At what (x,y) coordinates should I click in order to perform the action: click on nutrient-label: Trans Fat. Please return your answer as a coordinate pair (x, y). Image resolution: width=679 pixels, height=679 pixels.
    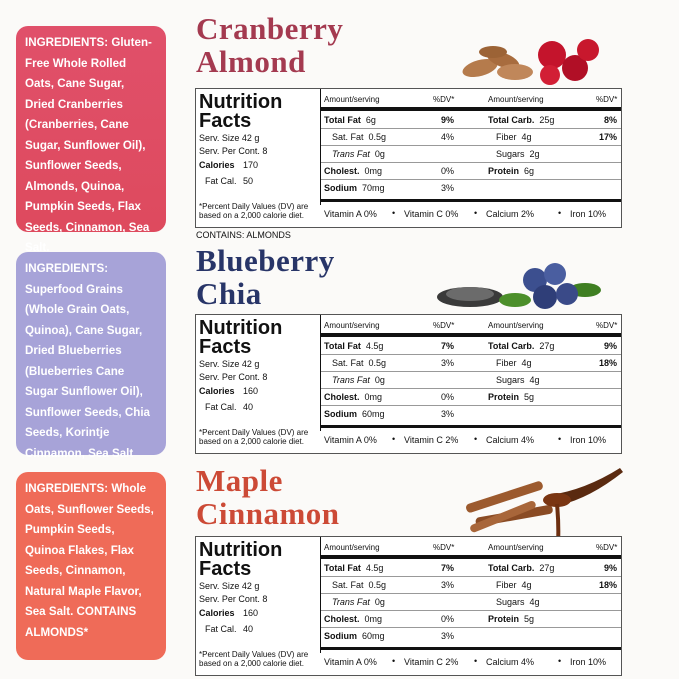
    Looking at the image, I should click on (351, 380).